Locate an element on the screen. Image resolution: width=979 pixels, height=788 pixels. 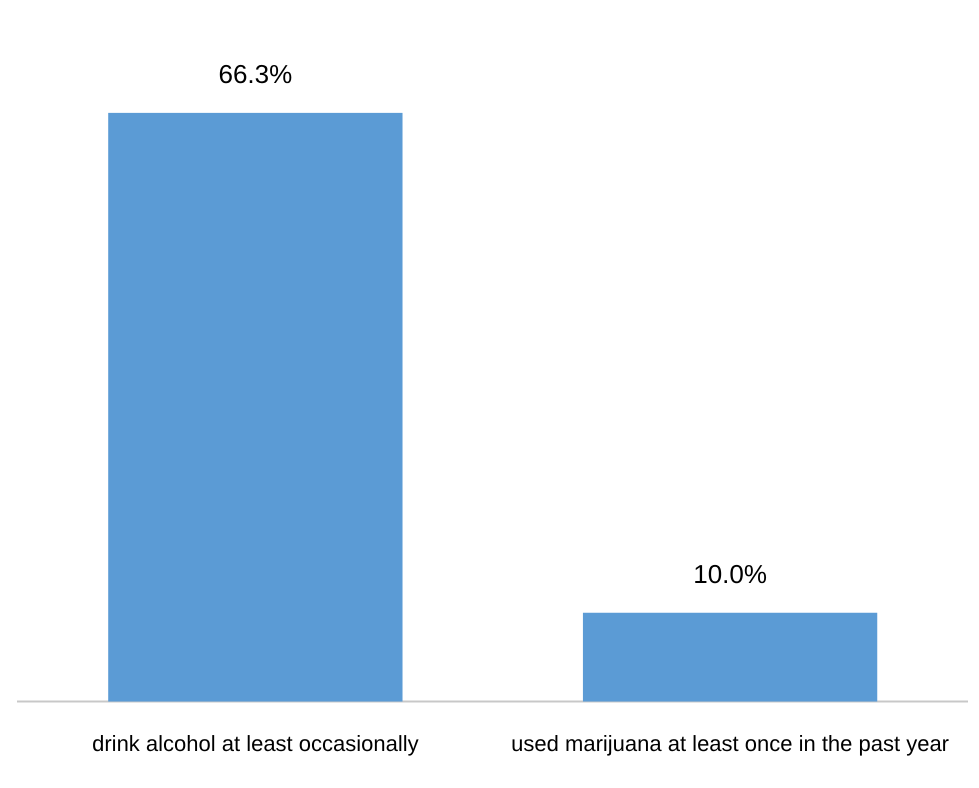
x-tick-label: drink alcohol at least occasionally is located at coordinates (255, 743).